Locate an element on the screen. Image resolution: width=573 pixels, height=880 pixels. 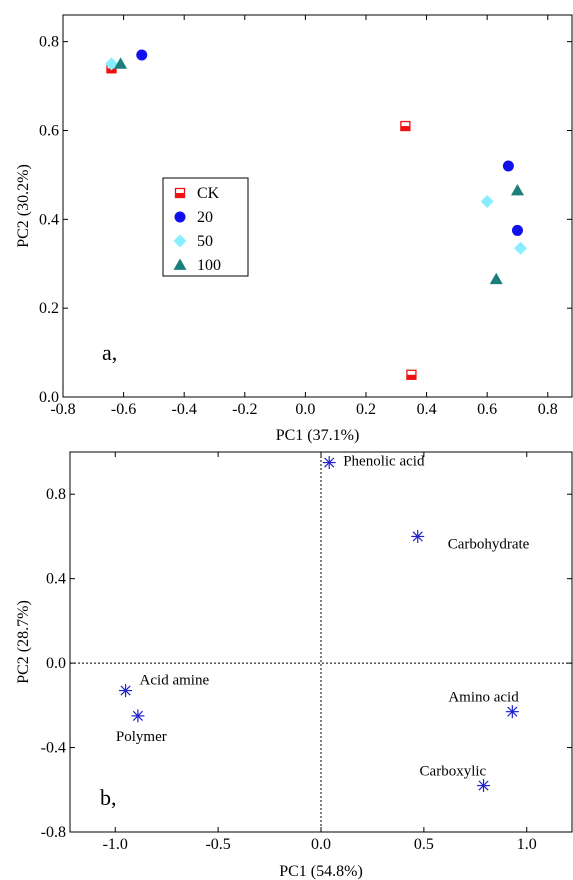
panel-label: a, is located at coordinates (109, 352).